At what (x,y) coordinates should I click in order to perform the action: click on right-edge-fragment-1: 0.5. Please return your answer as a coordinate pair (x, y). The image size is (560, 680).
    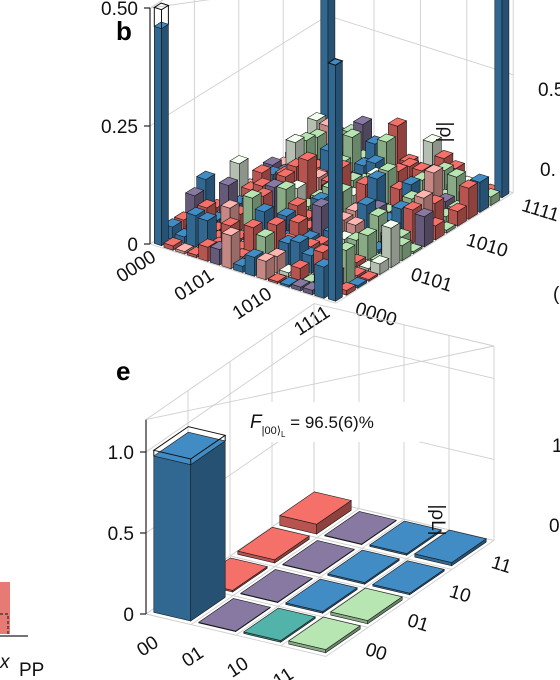
    Looking at the image, I should click on (549, 90).